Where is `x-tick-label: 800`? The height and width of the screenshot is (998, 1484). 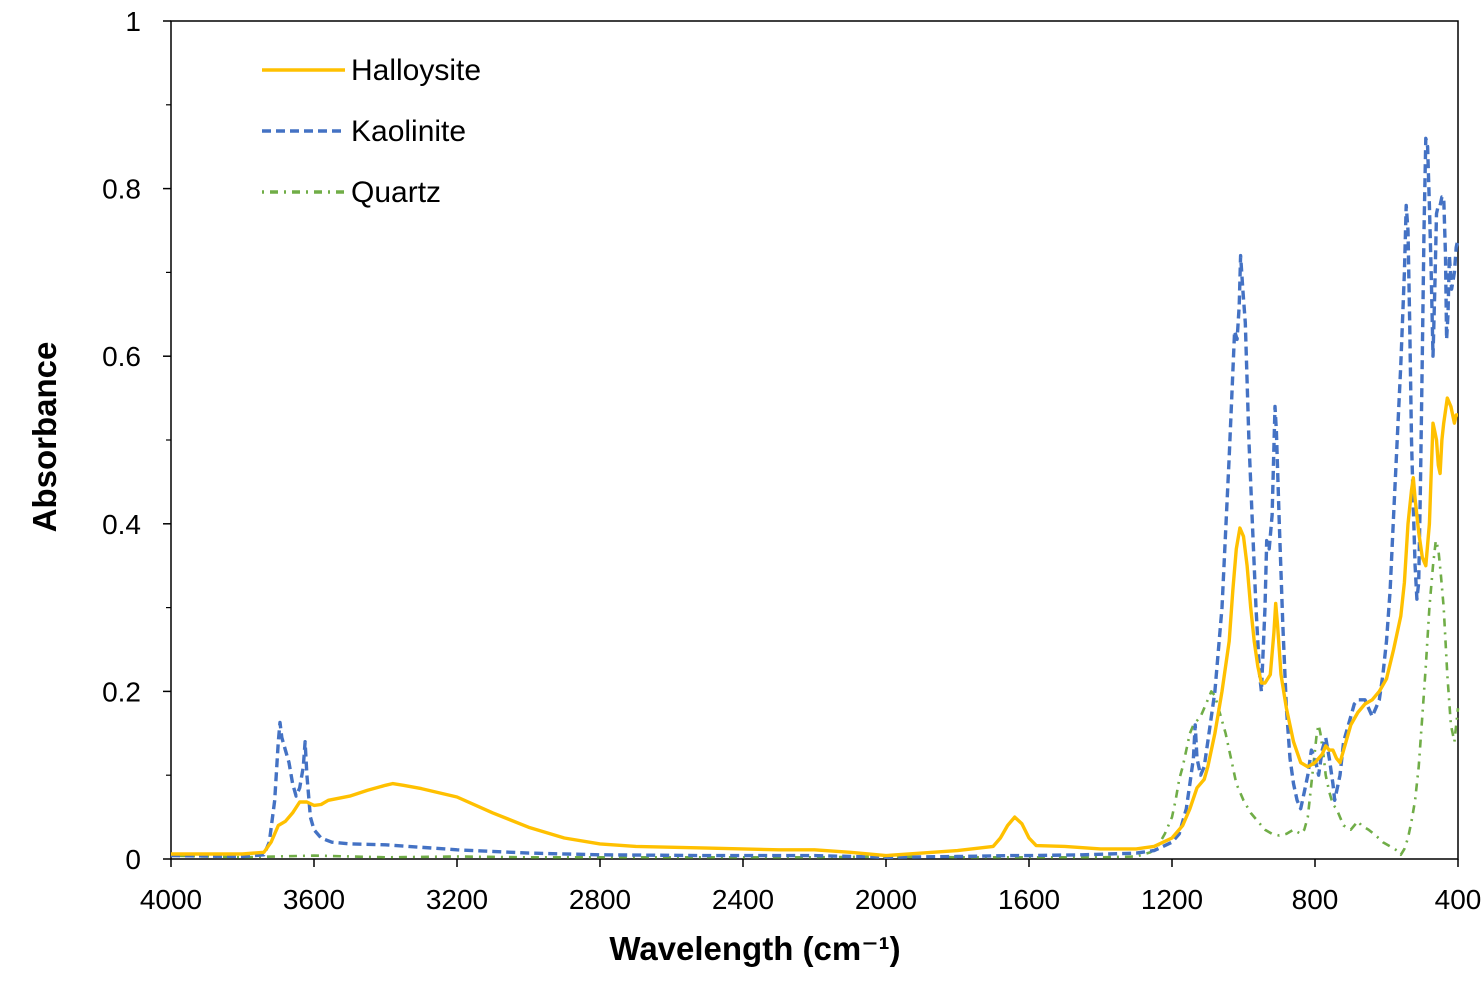
x-tick-label: 800 is located at coordinates (1315, 899).